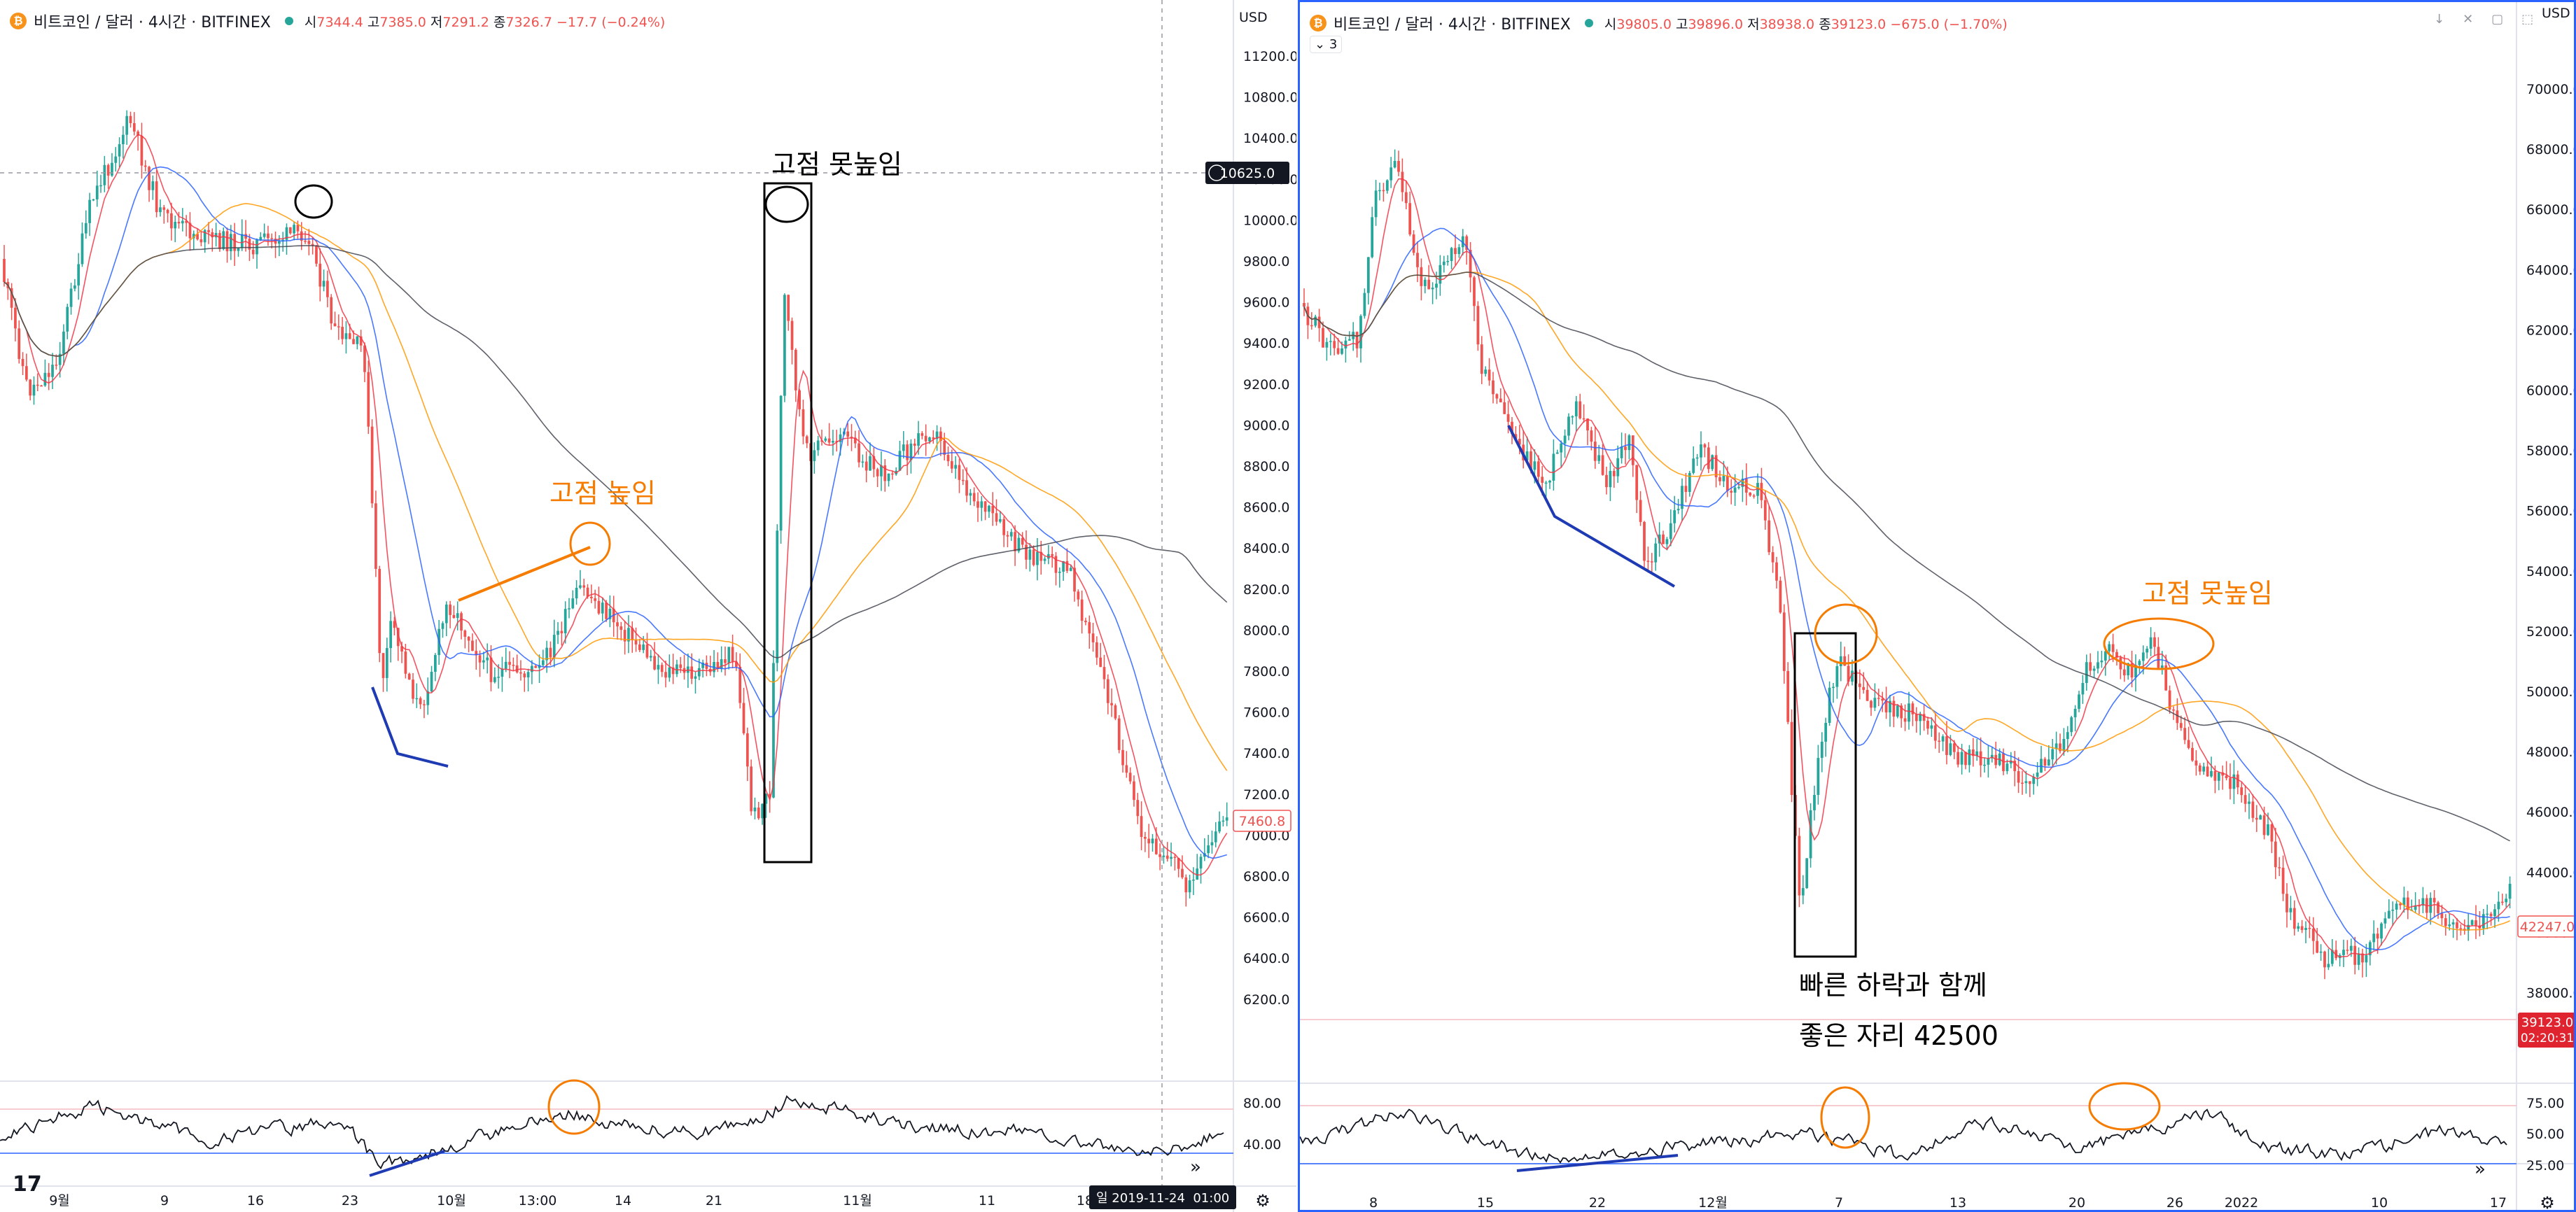 The height and width of the screenshot is (1212, 2576). Describe the element at coordinates (1839, 1203) in the screenshot. I see `time-tick-label: 7` at that location.